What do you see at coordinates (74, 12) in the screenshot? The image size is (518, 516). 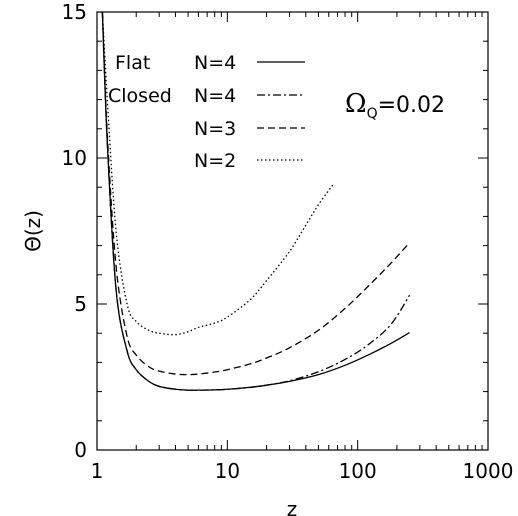 I see `y-tick-label: 15` at bounding box center [74, 12].